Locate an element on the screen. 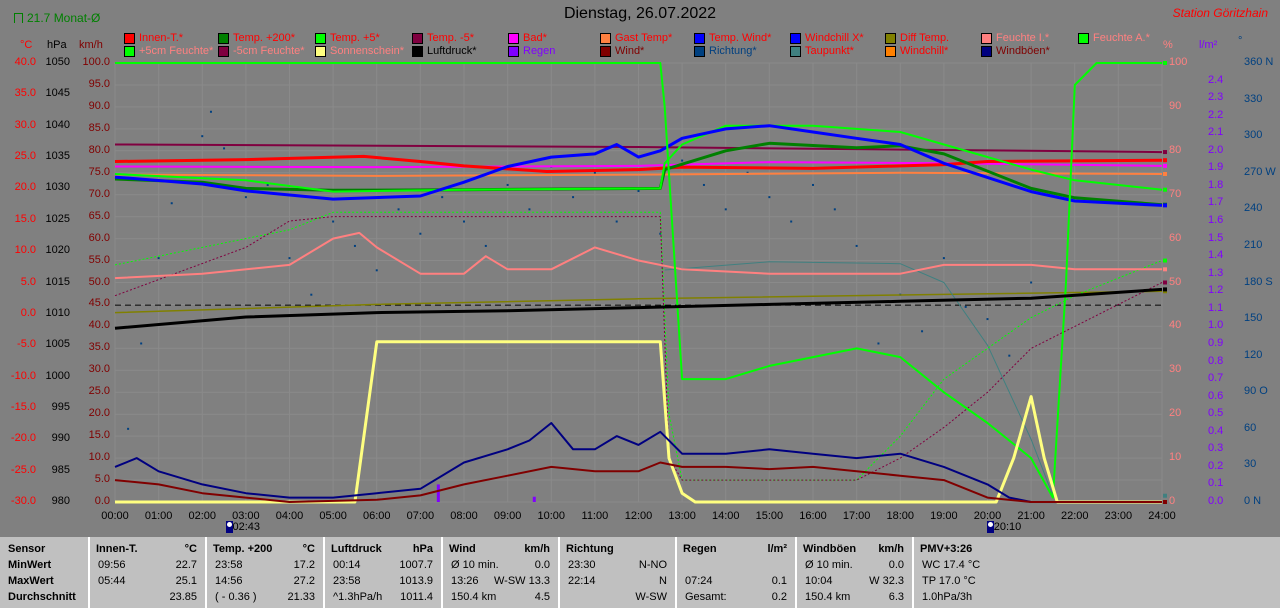  series-taupunkt is located at coordinates (859, 378).